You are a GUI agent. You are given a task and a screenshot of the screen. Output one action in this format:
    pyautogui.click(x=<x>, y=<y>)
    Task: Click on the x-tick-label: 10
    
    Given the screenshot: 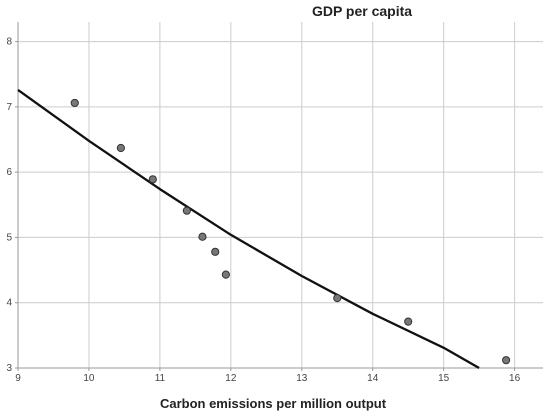 What is the action you would take?
    pyautogui.click(x=89, y=378)
    